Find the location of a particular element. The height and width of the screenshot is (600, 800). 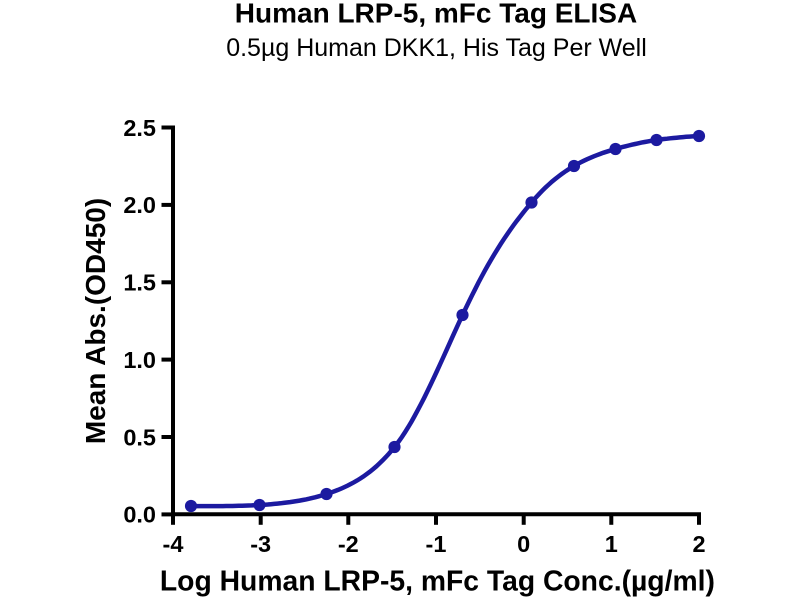

svg-text: -3 is located at coordinates (260, 544).